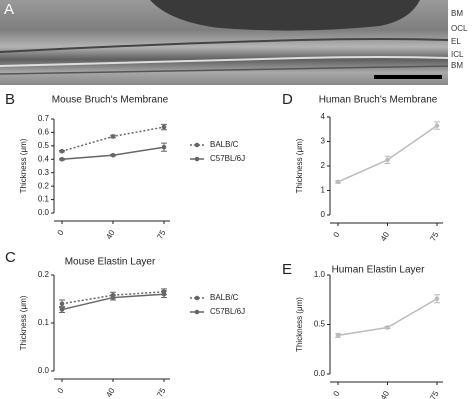 Image resolution: width=474 pixels, height=399 pixels. Describe the element at coordinates (378, 270) in the screenshot. I see `chart-title: Human Elastin Layer` at that location.